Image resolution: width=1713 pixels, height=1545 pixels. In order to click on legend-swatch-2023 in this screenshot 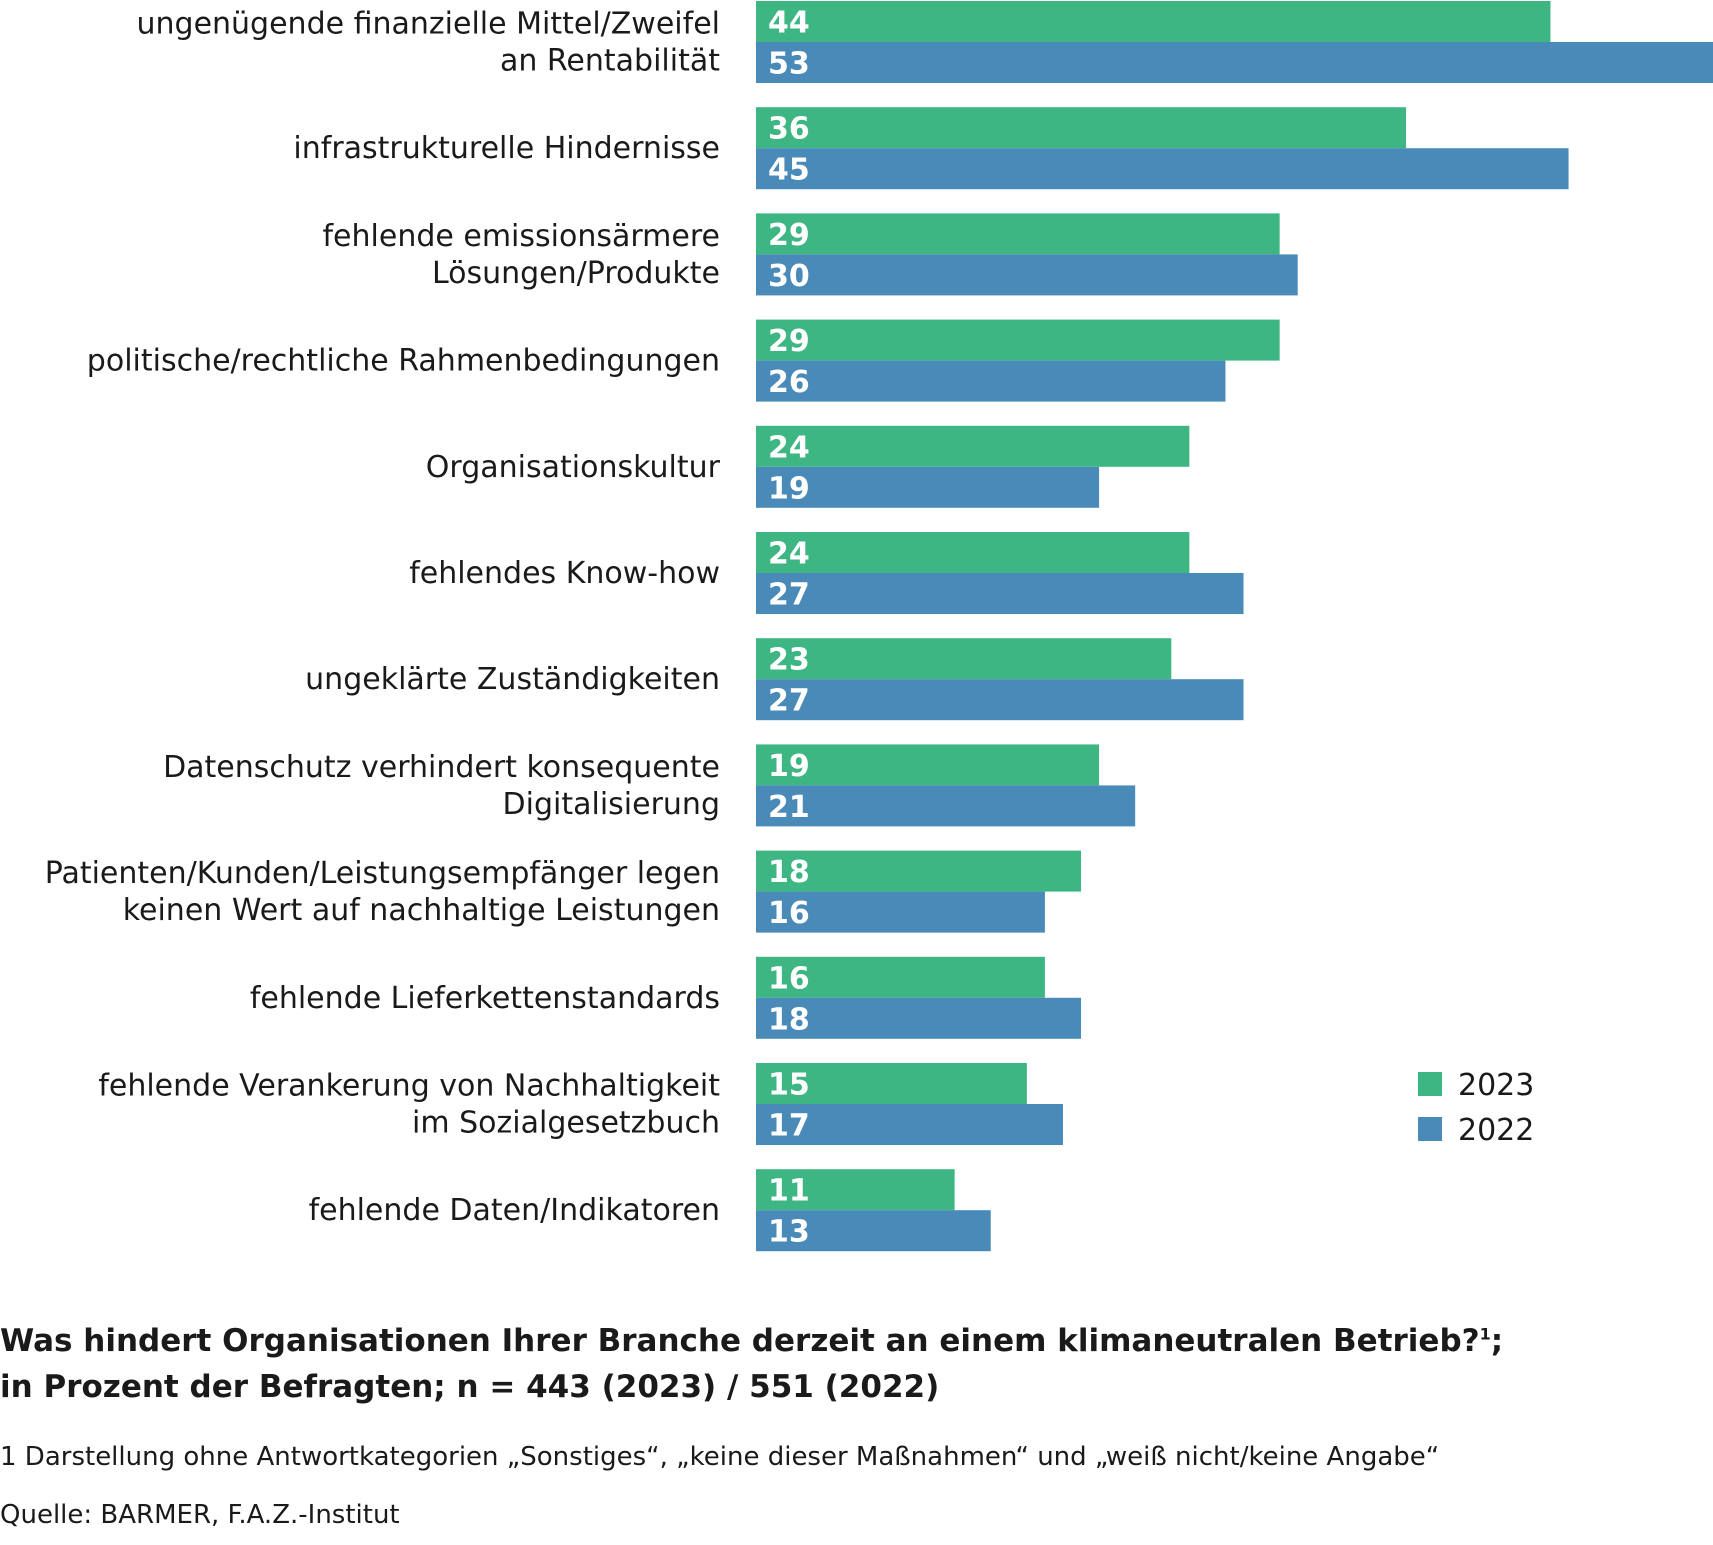, I will do `click(1430, 1084)`.